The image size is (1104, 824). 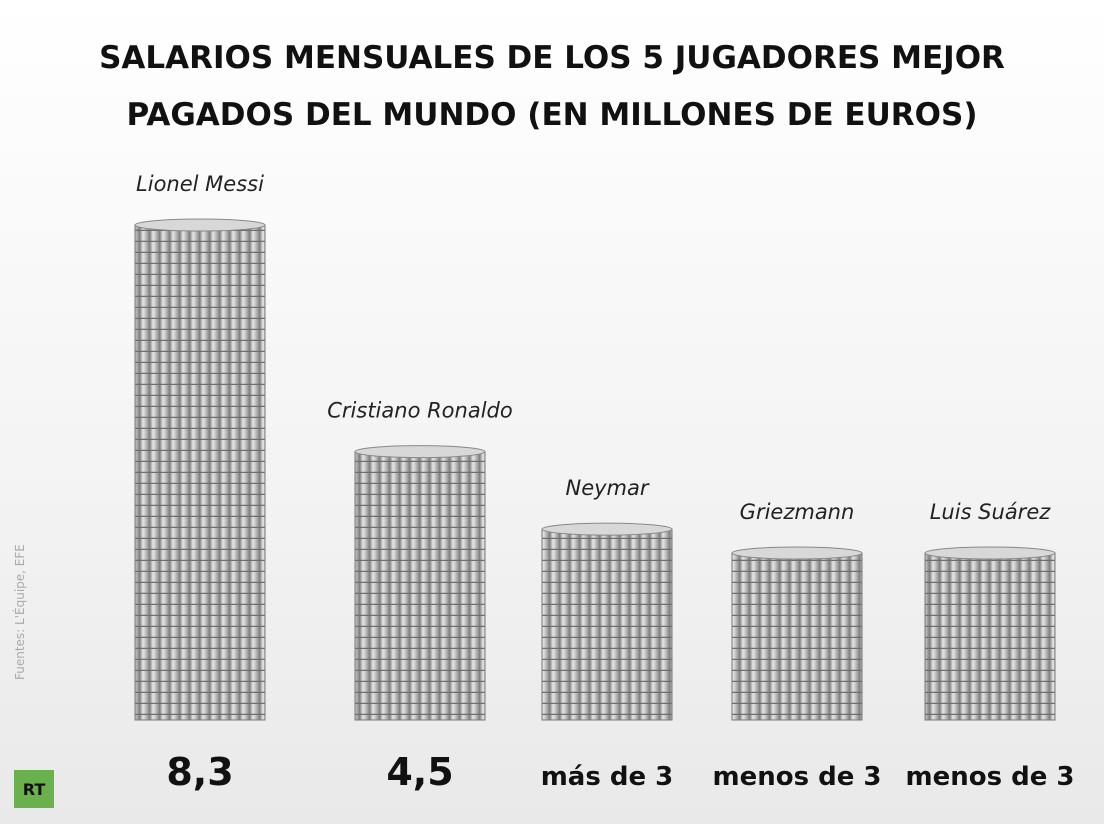 I want to click on value-label: más de 3, so click(x=607, y=777).